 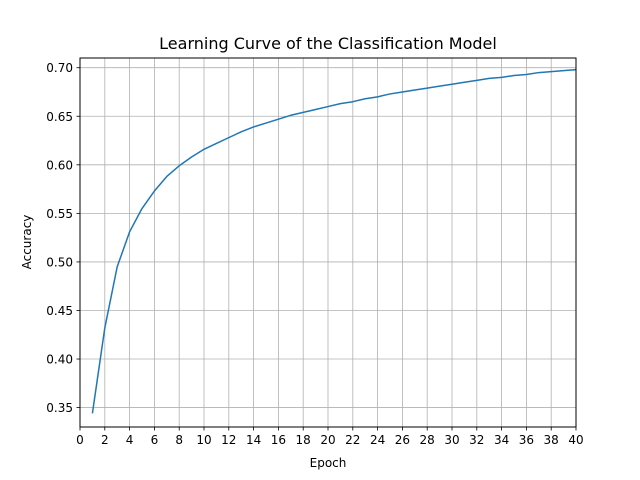 What do you see at coordinates (526, 440) in the screenshot?
I see `x-tick-label: 36` at bounding box center [526, 440].